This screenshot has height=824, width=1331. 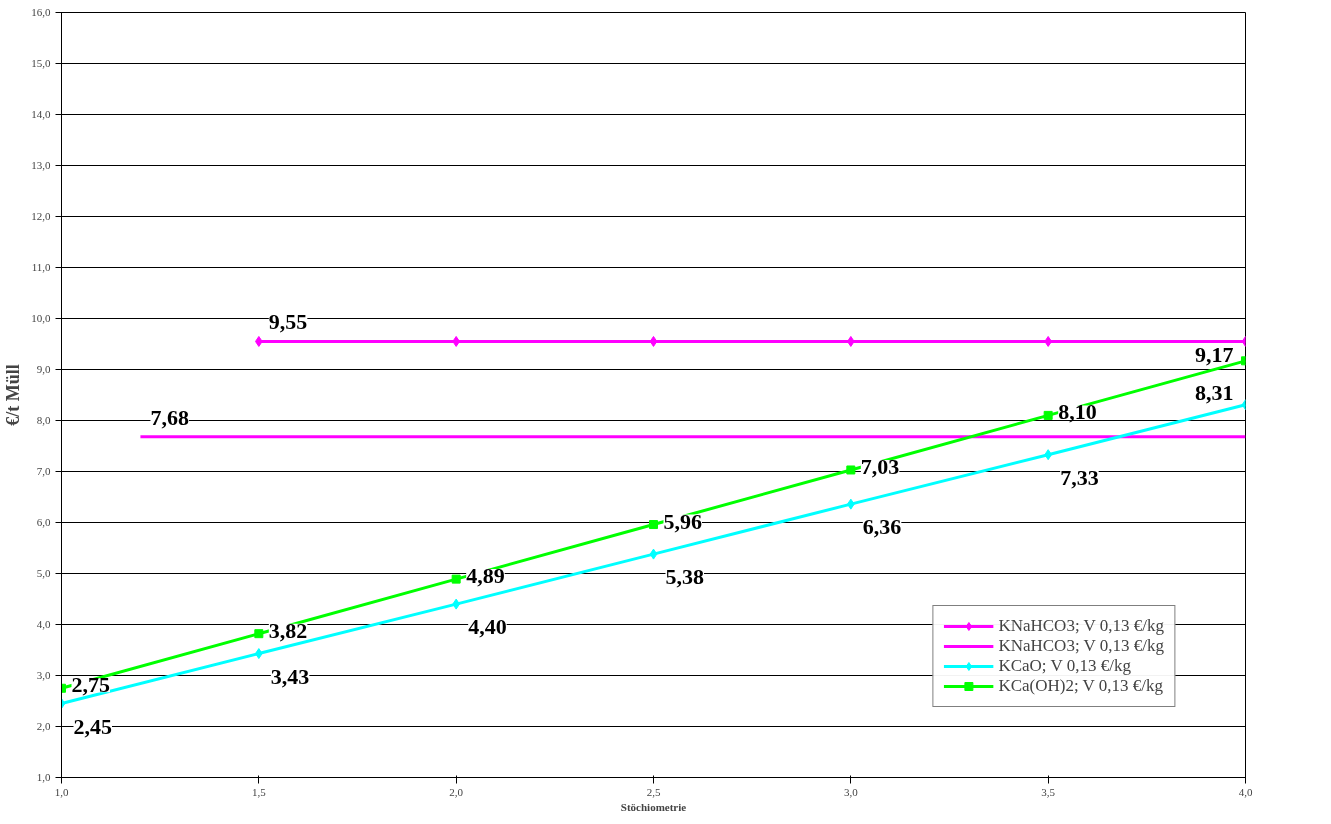 What do you see at coordinates (41, 63) in the screenshot?
I see `y-tick-label: 15,0` at bounding box center [41, 63].